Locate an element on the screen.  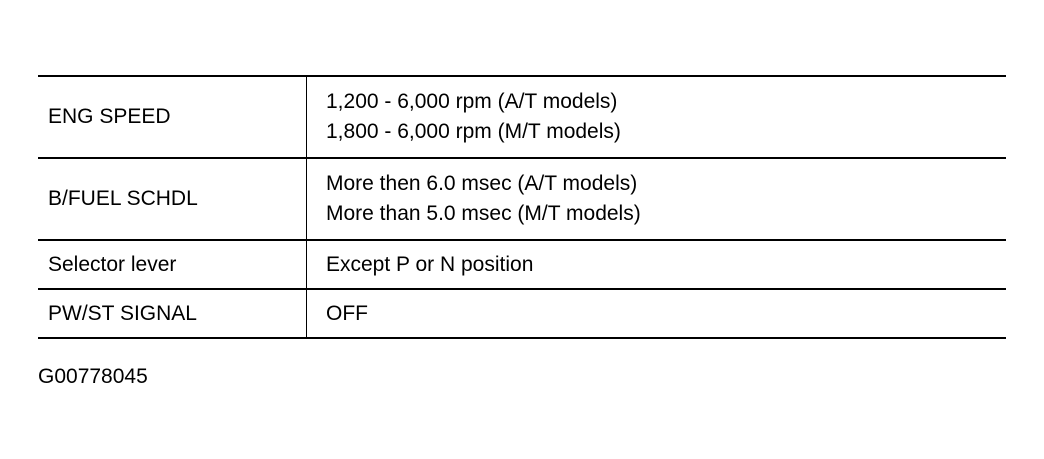
value-line: More then 6.0 msec (A/T models) is located at coordinates (482, 183).